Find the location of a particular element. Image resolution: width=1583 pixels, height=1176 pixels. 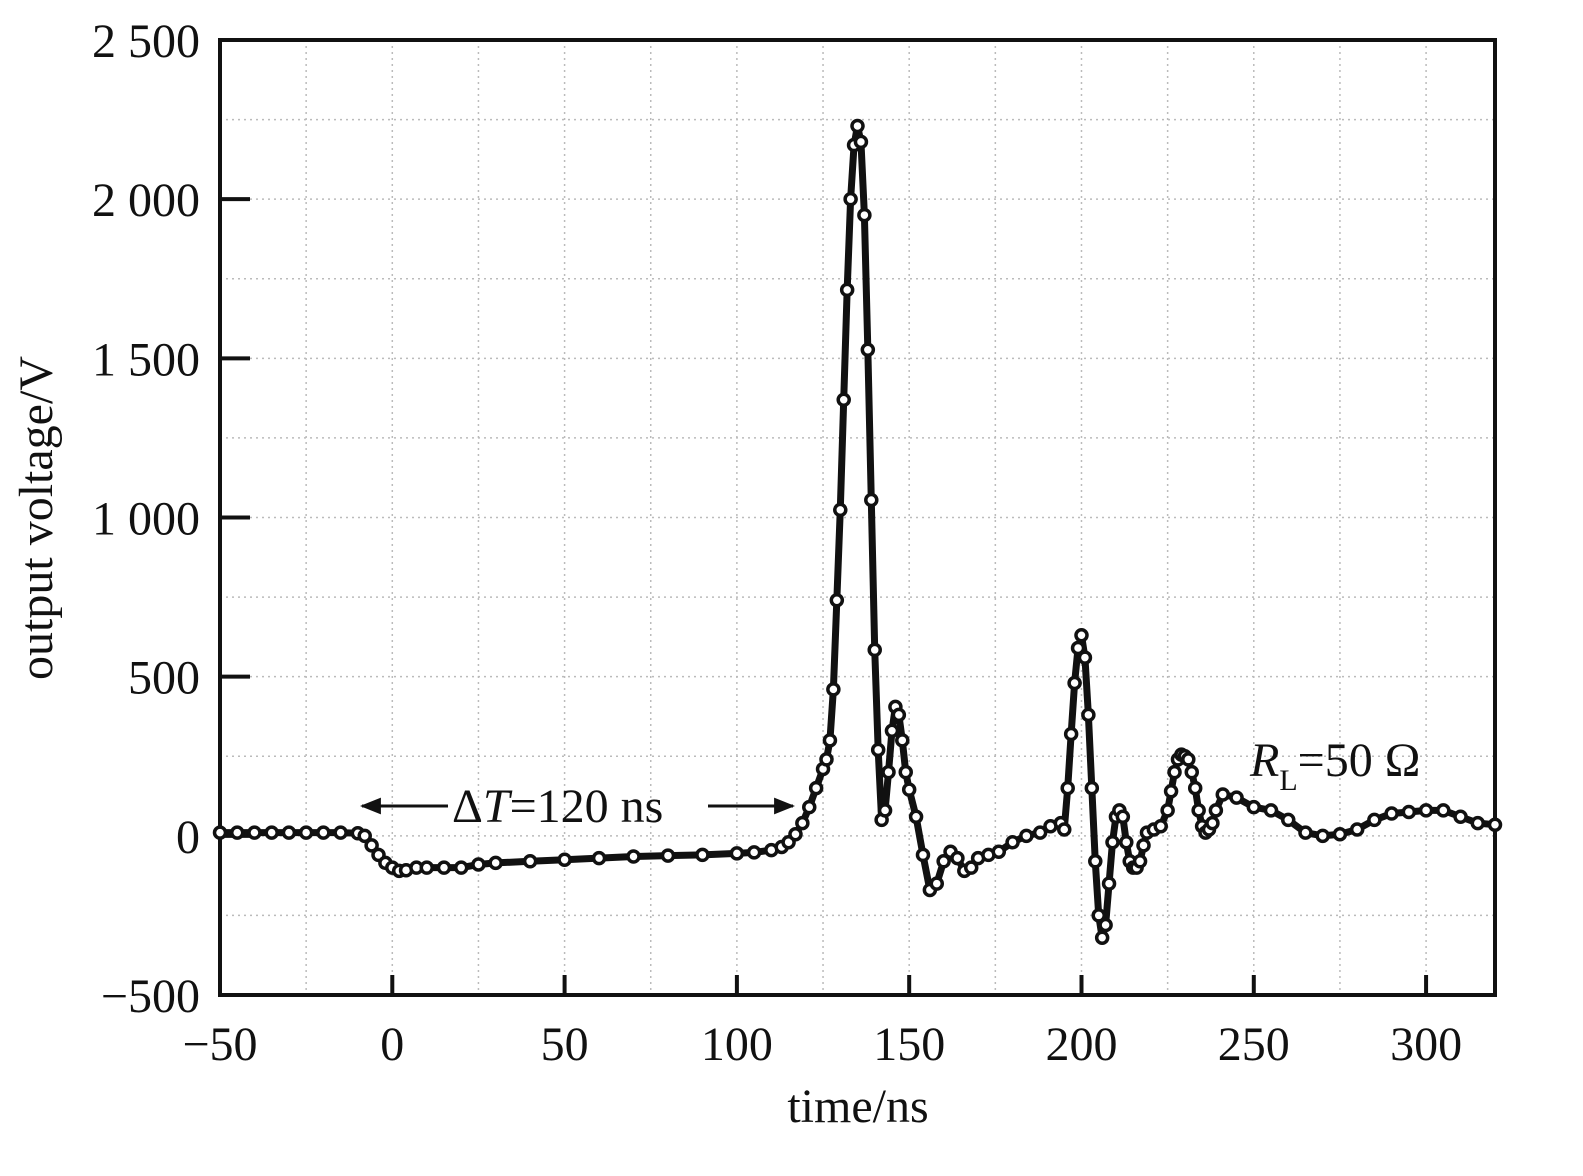

annotation-part: R is located at coordinates (1264, 760).